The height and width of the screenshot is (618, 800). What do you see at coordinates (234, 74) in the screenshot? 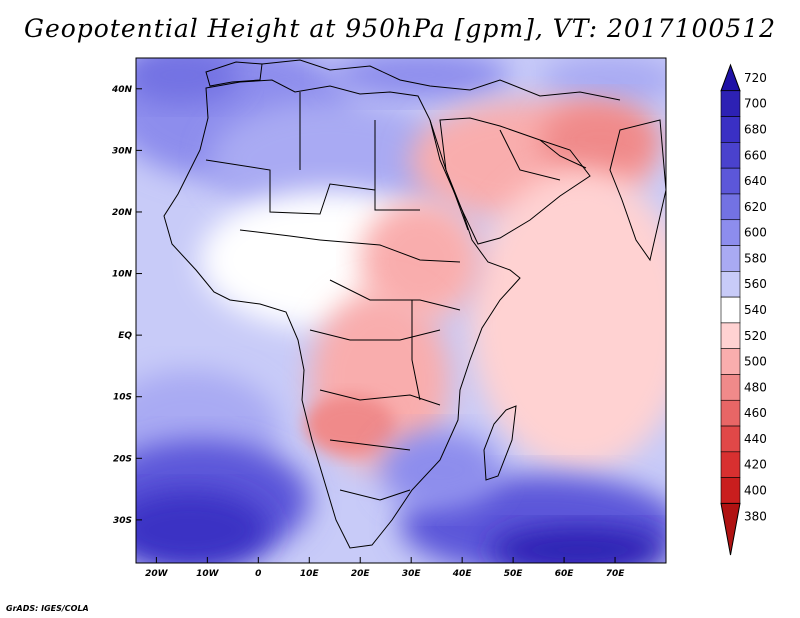
I see `iberia-coastline` at bounding box center [234, 74].